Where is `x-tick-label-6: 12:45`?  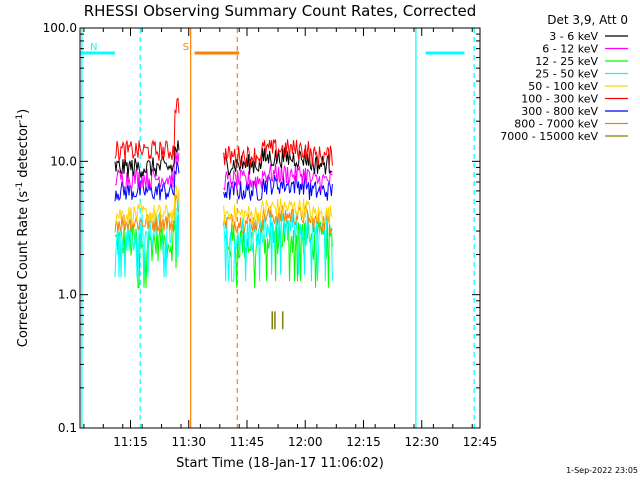 x-tick-label-6: 12:45 is located at coordinates (480, 442).